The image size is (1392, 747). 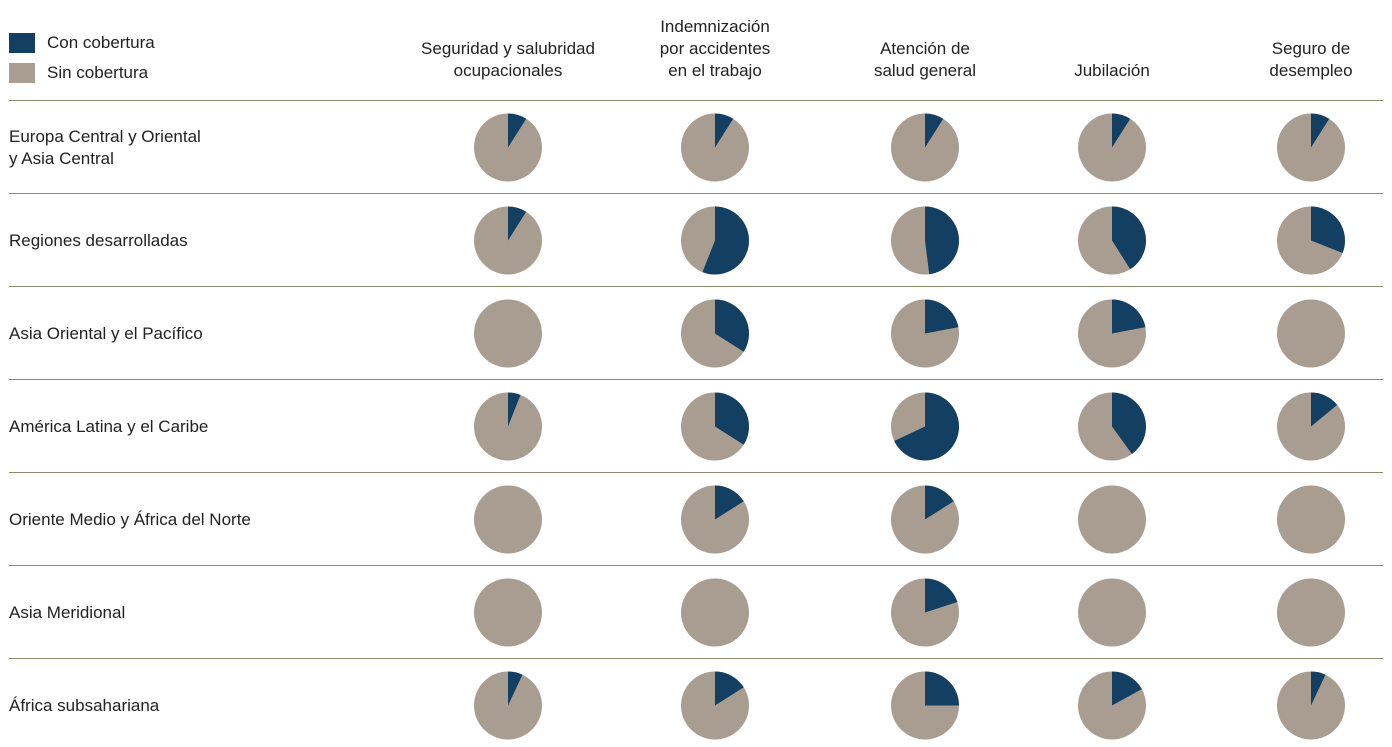 I want to click on pie-r2-c3, so click(x=925, y=240).